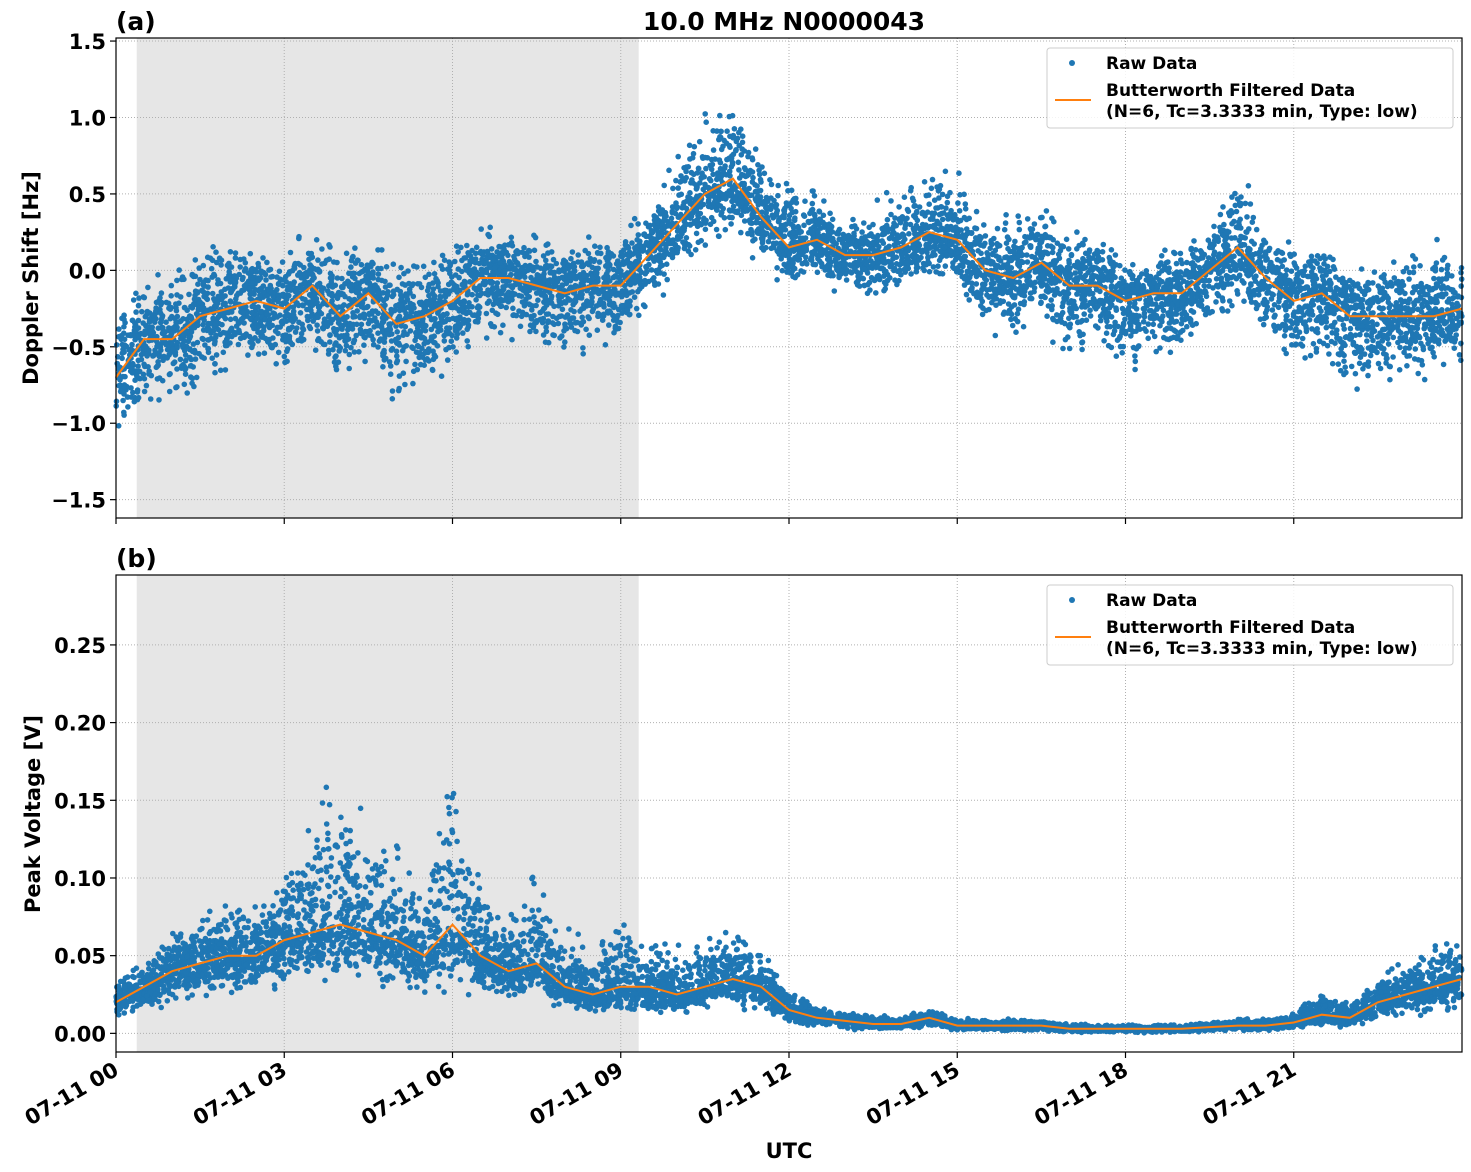 Image resolution: width=1471 pixels, height=1172 pixels. I want to click on x-axis-label: UTC, so click(789, 1151).